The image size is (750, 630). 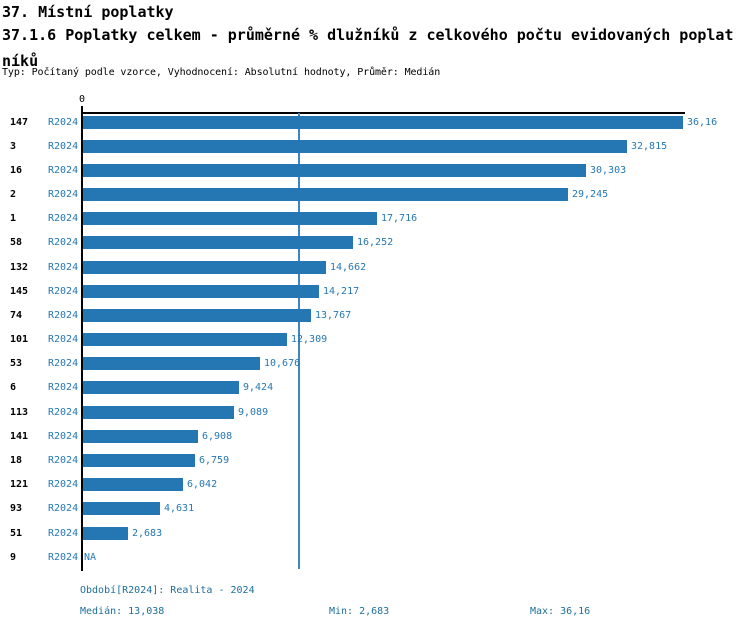 What do you see at coordinates (179, 508) in the screenshot?
I see `value-label: 4,631` at bounding box center [179, 508].